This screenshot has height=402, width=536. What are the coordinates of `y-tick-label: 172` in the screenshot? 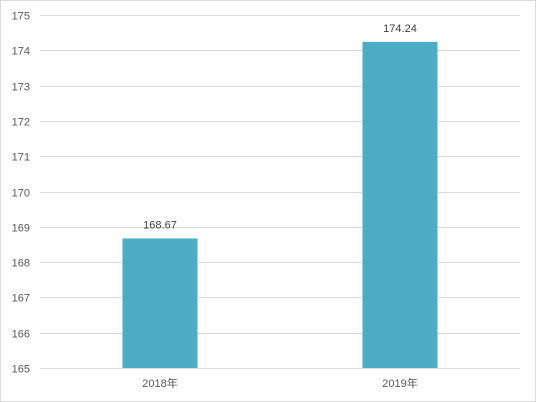 It's located at (21, 123).